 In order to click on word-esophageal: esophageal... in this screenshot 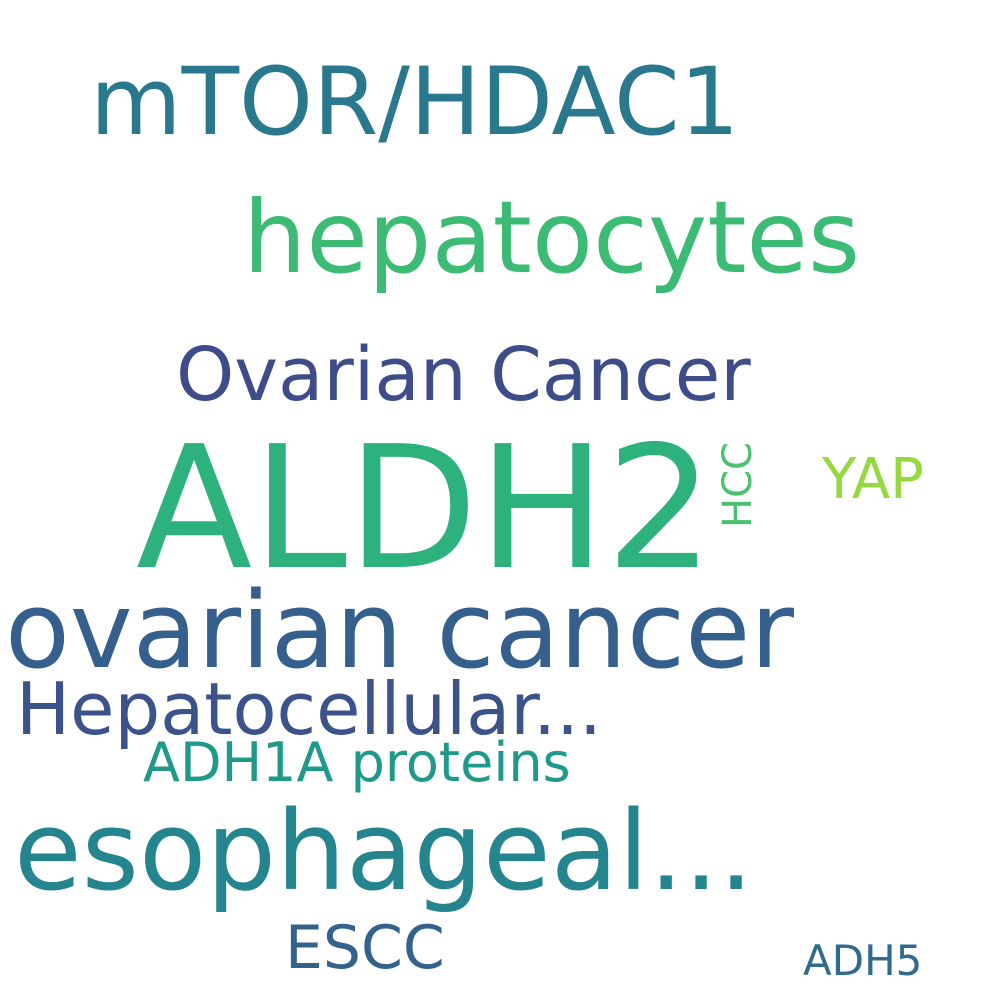, I will do `click(384, 851)`.